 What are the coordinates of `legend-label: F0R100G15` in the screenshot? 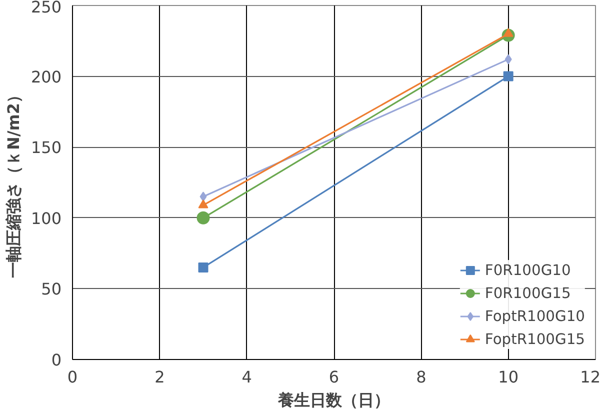 It's located at (527, 293).